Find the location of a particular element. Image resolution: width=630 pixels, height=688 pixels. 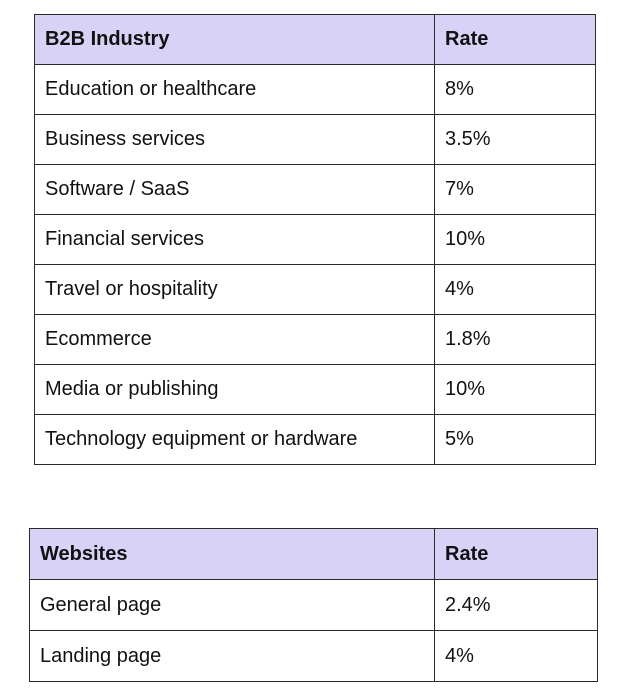

industry-cell: Media or publishing is located at coordinates (234, 389).